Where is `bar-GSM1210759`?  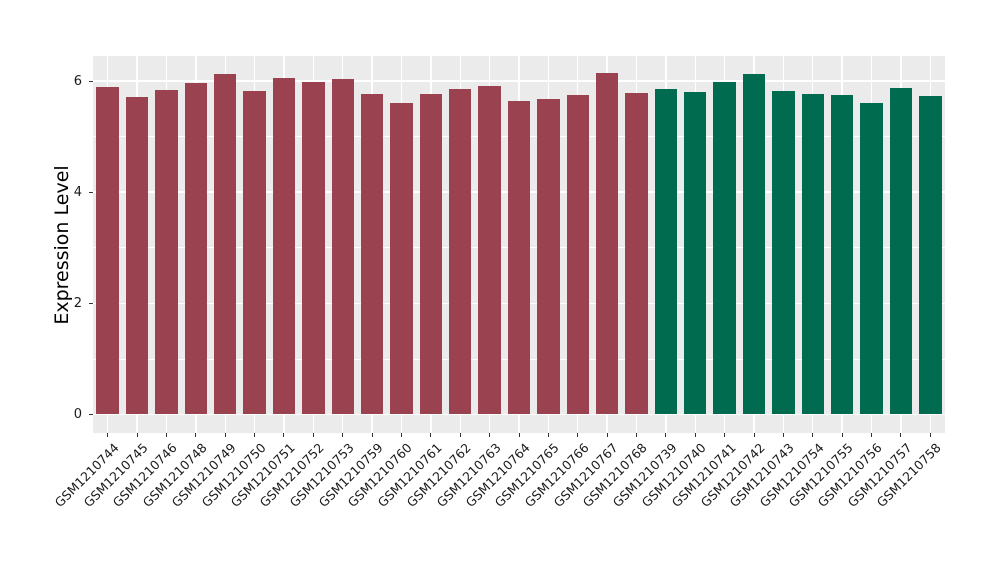 bar-GSM1210759 is located at coordinates (372, 254).